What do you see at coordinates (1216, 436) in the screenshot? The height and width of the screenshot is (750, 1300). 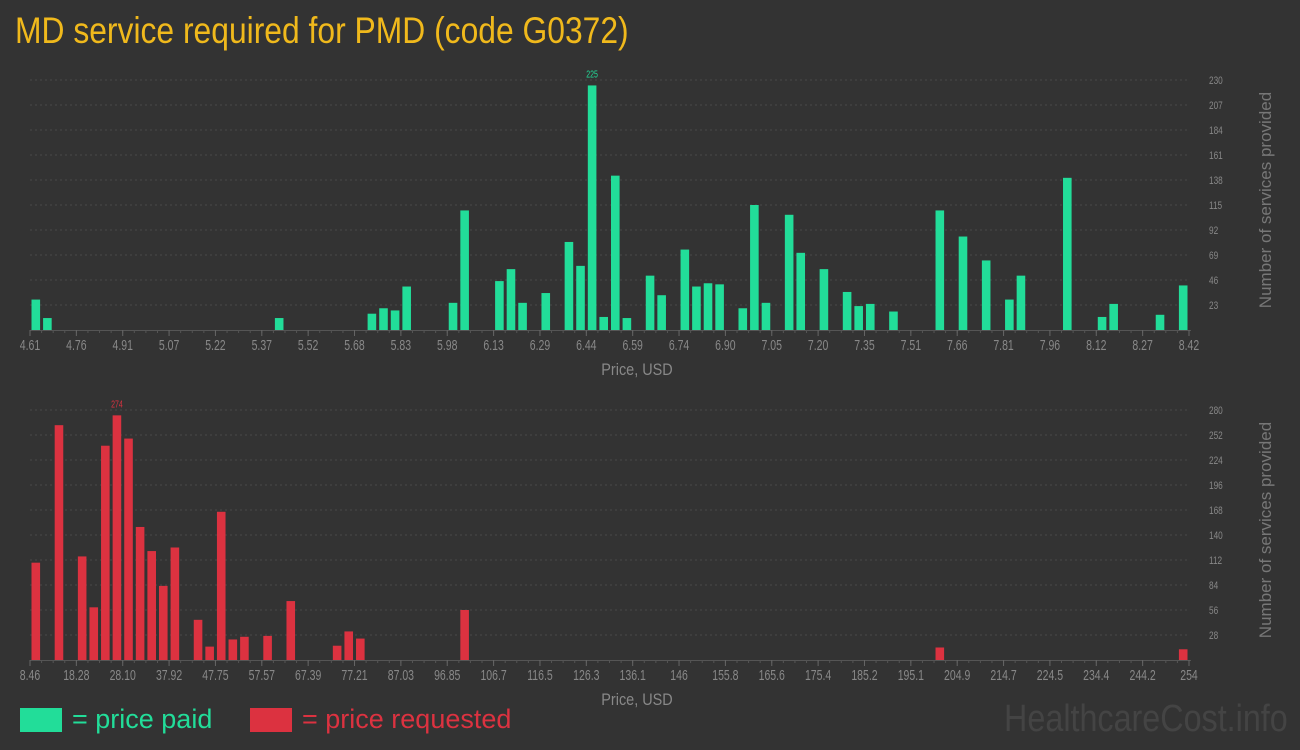 I see `y-tick-label: 252` at bounding box center [1216, 436].